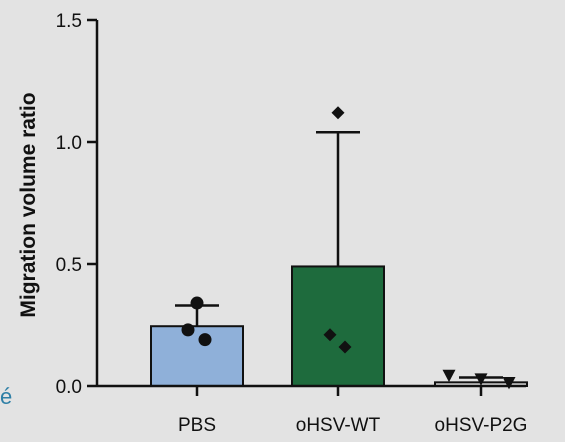 This screenshot has height=442, width=565. Describe the element at coordinates (69, 265) in the screenshot. I see `y-tick-label: 0.5` at that location.